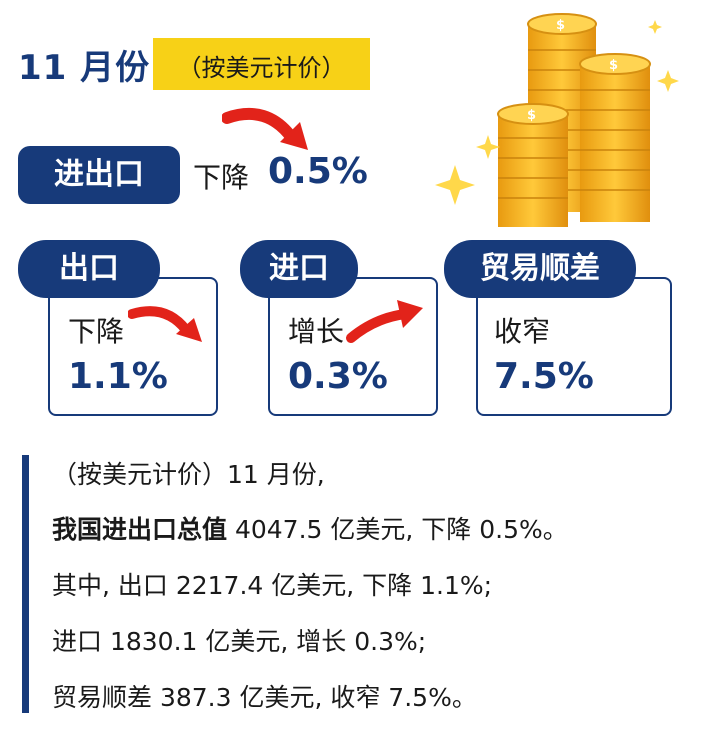  Describe the element at coordinates (264, 697) in the screenshot. I see `summary-line-5: 贸易顺差 387.3 亿美元, 收窄 7.5%。` at that location.